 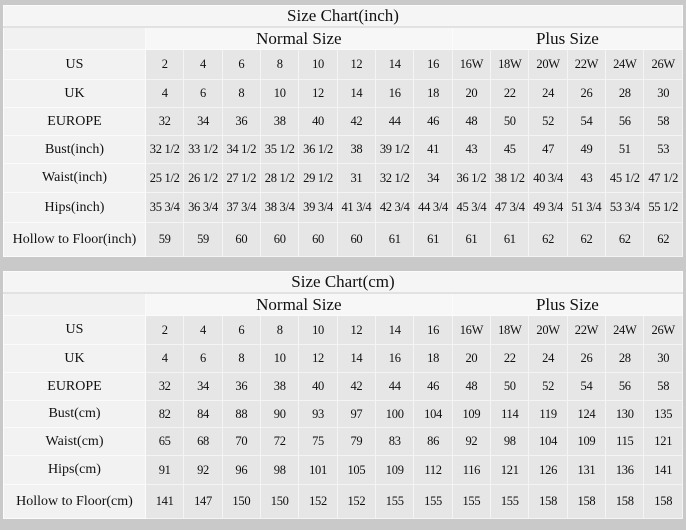 What do you see at coordinates (74, 239) in the screenshot?
I see `row-label: Hollow to Floor(inch)` at bounding box center [74, 239].